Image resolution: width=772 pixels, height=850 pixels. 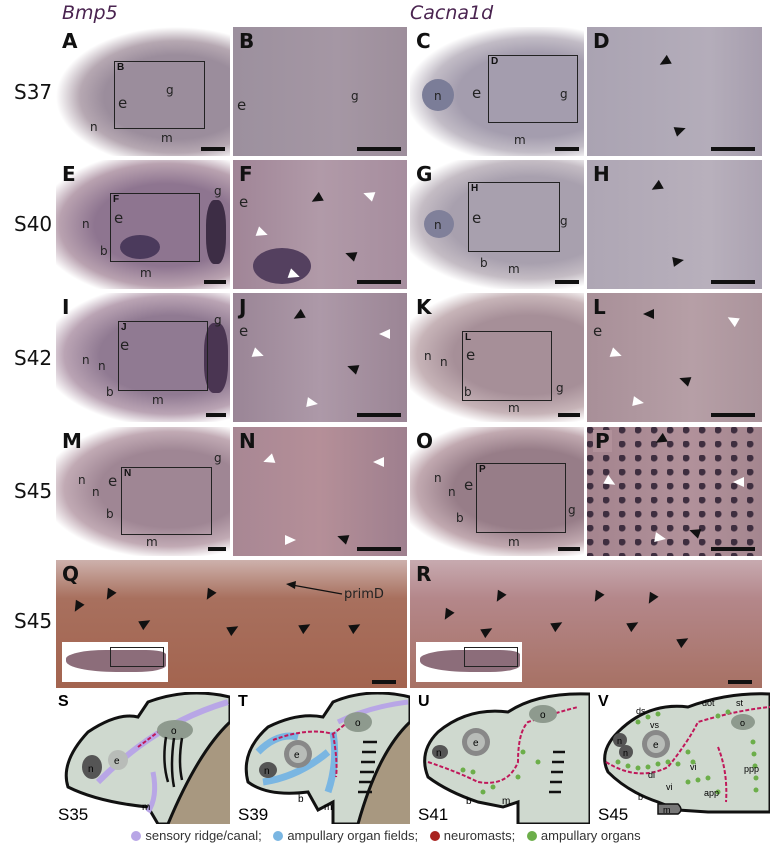 I want to click on panel-e: E F n e b m g, so click(x=143, y=224).